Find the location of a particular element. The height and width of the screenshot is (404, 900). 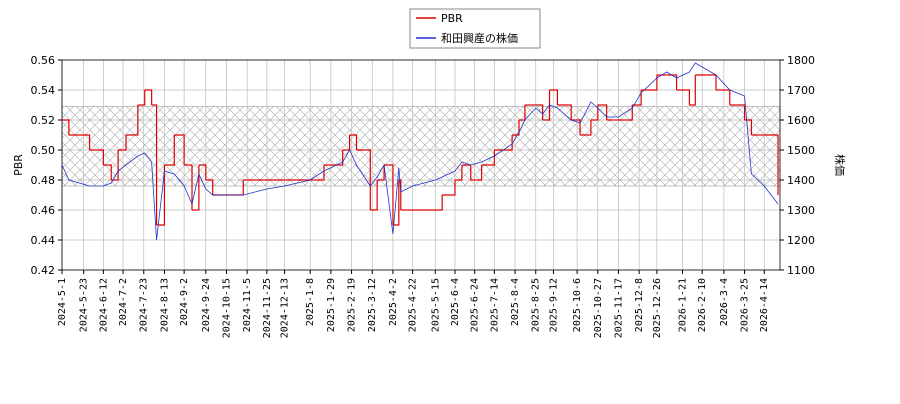

legend: PBR 和田興産の株価 is located at coordinates (475, 28).